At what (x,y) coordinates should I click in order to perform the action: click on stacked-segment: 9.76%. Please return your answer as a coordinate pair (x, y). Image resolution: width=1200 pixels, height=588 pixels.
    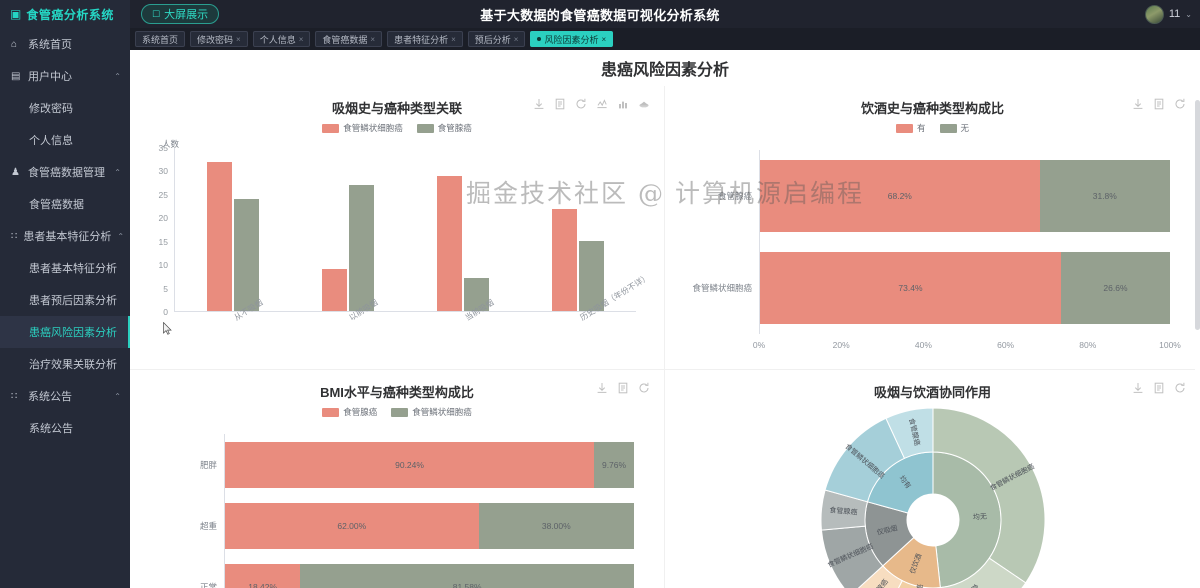
    Looking at the image, I should click on (614, 464).